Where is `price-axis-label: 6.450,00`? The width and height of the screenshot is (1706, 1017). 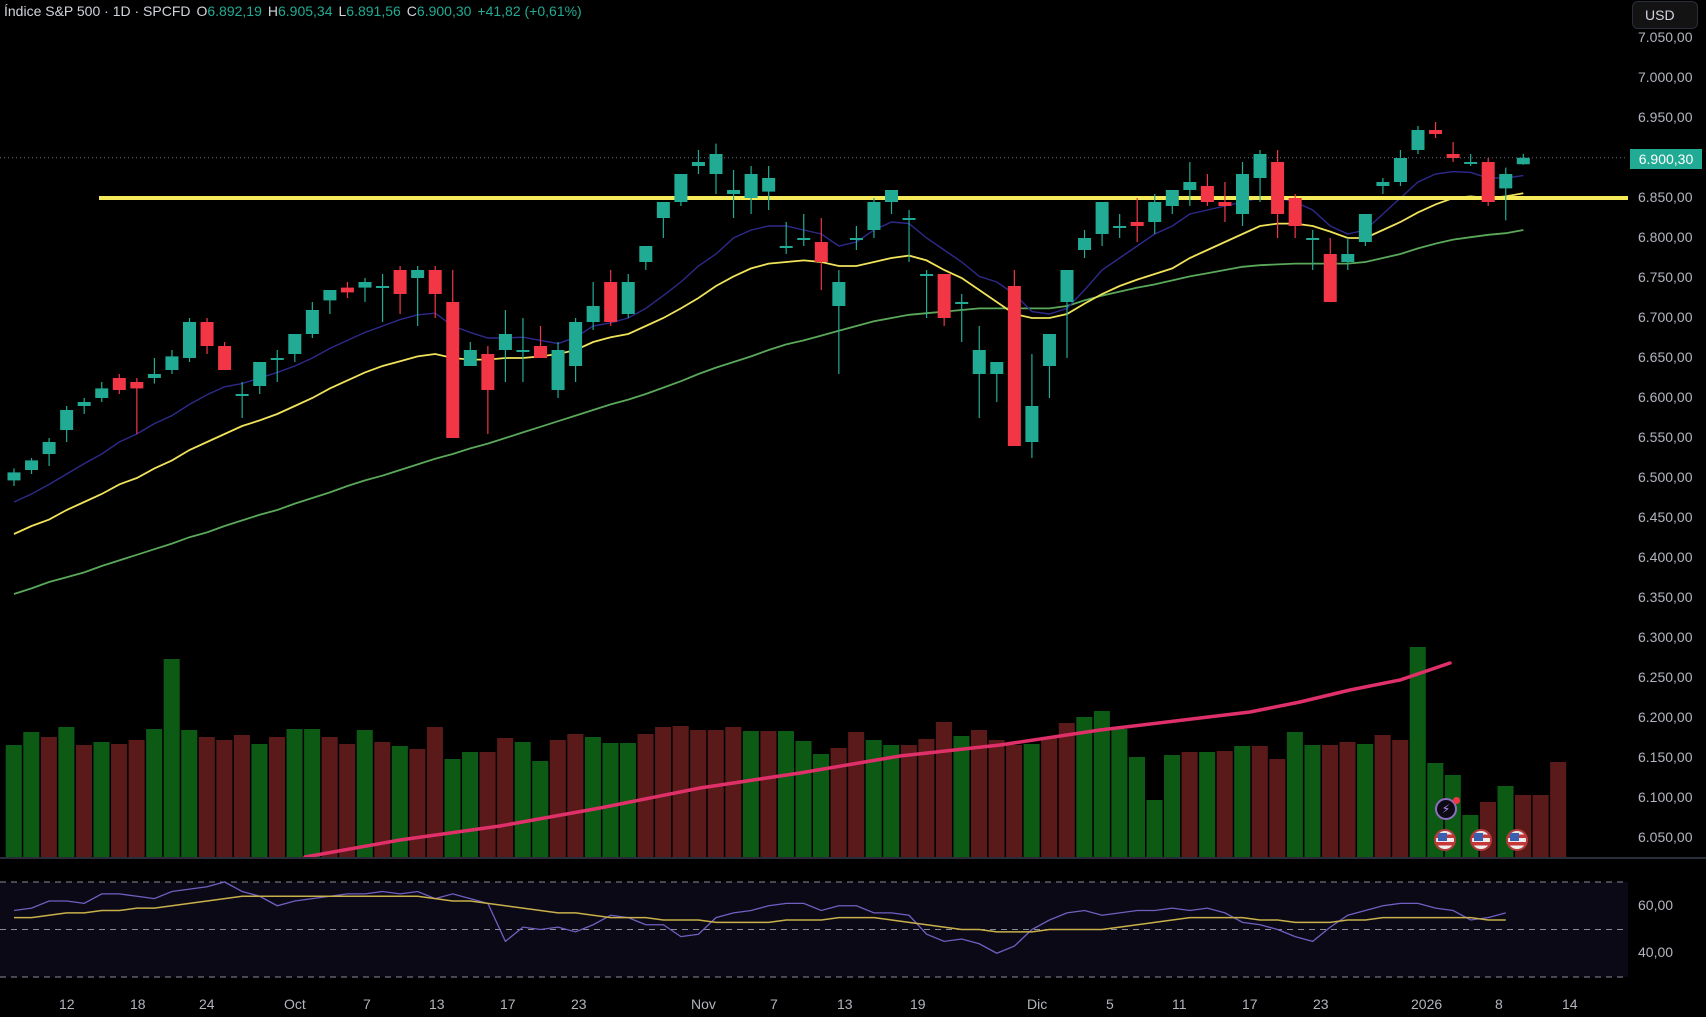 price-axis-label: 6.450,00 is located at coordinates (1665, 517).